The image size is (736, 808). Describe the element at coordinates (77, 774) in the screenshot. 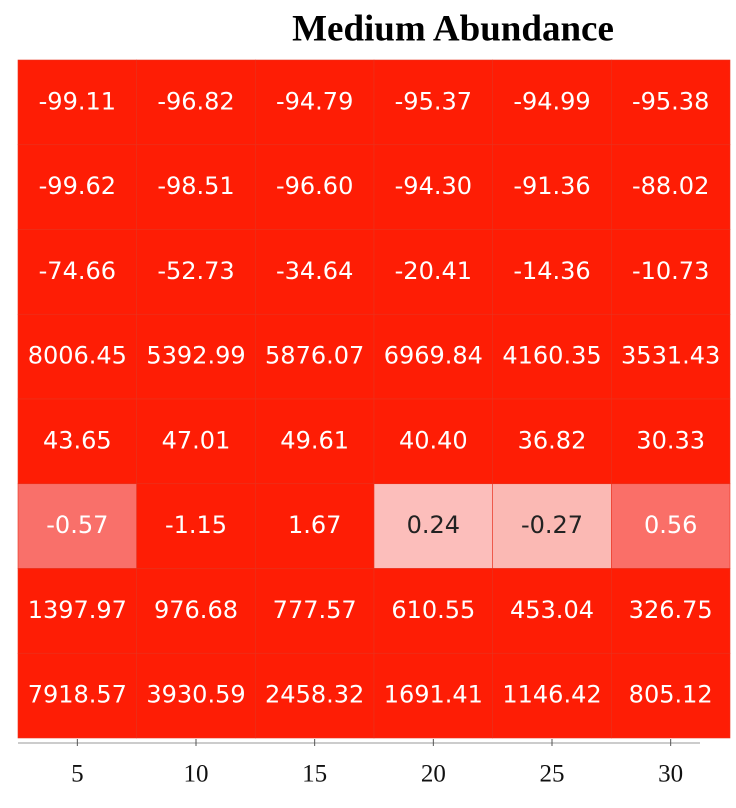

I see `x-tick-label: 5` at that location.